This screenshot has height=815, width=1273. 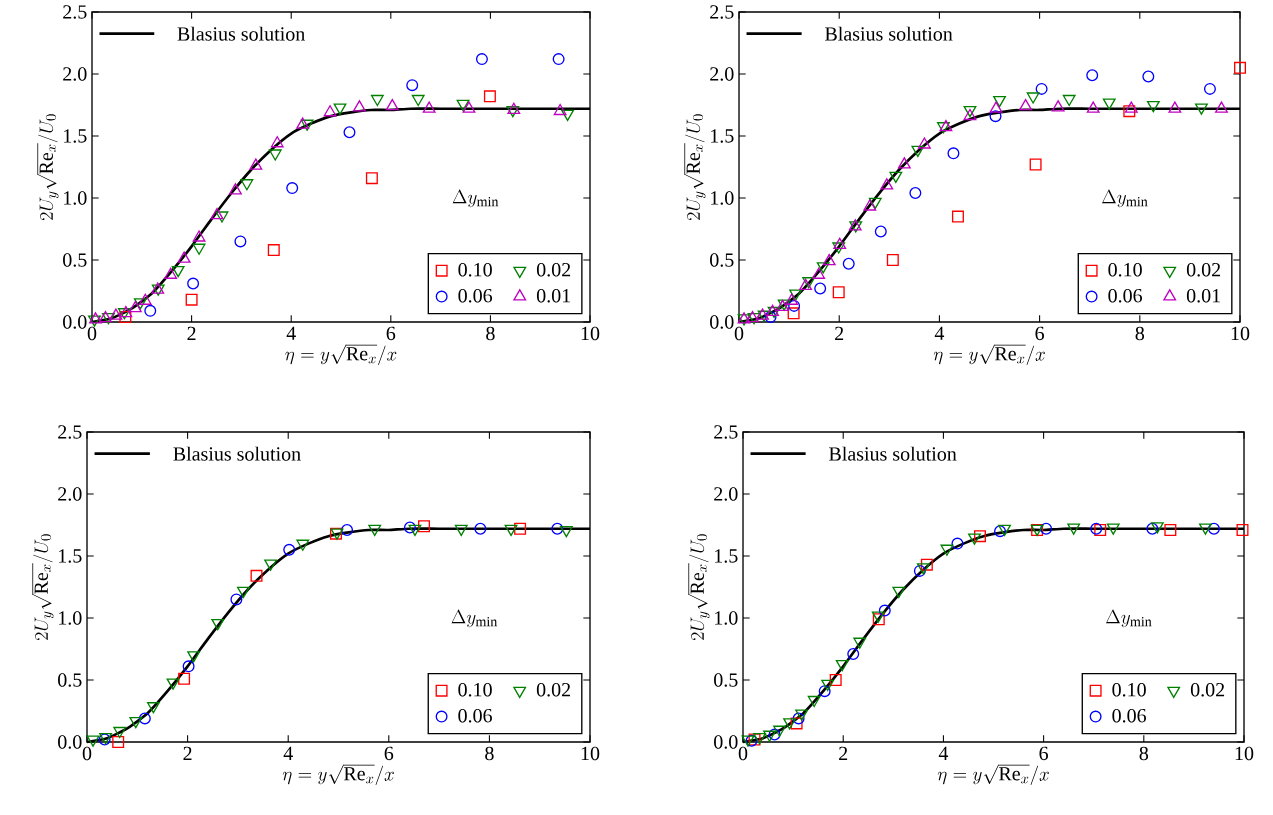 I want to click on x-tick-label: 4, so click(x=943, y=753).